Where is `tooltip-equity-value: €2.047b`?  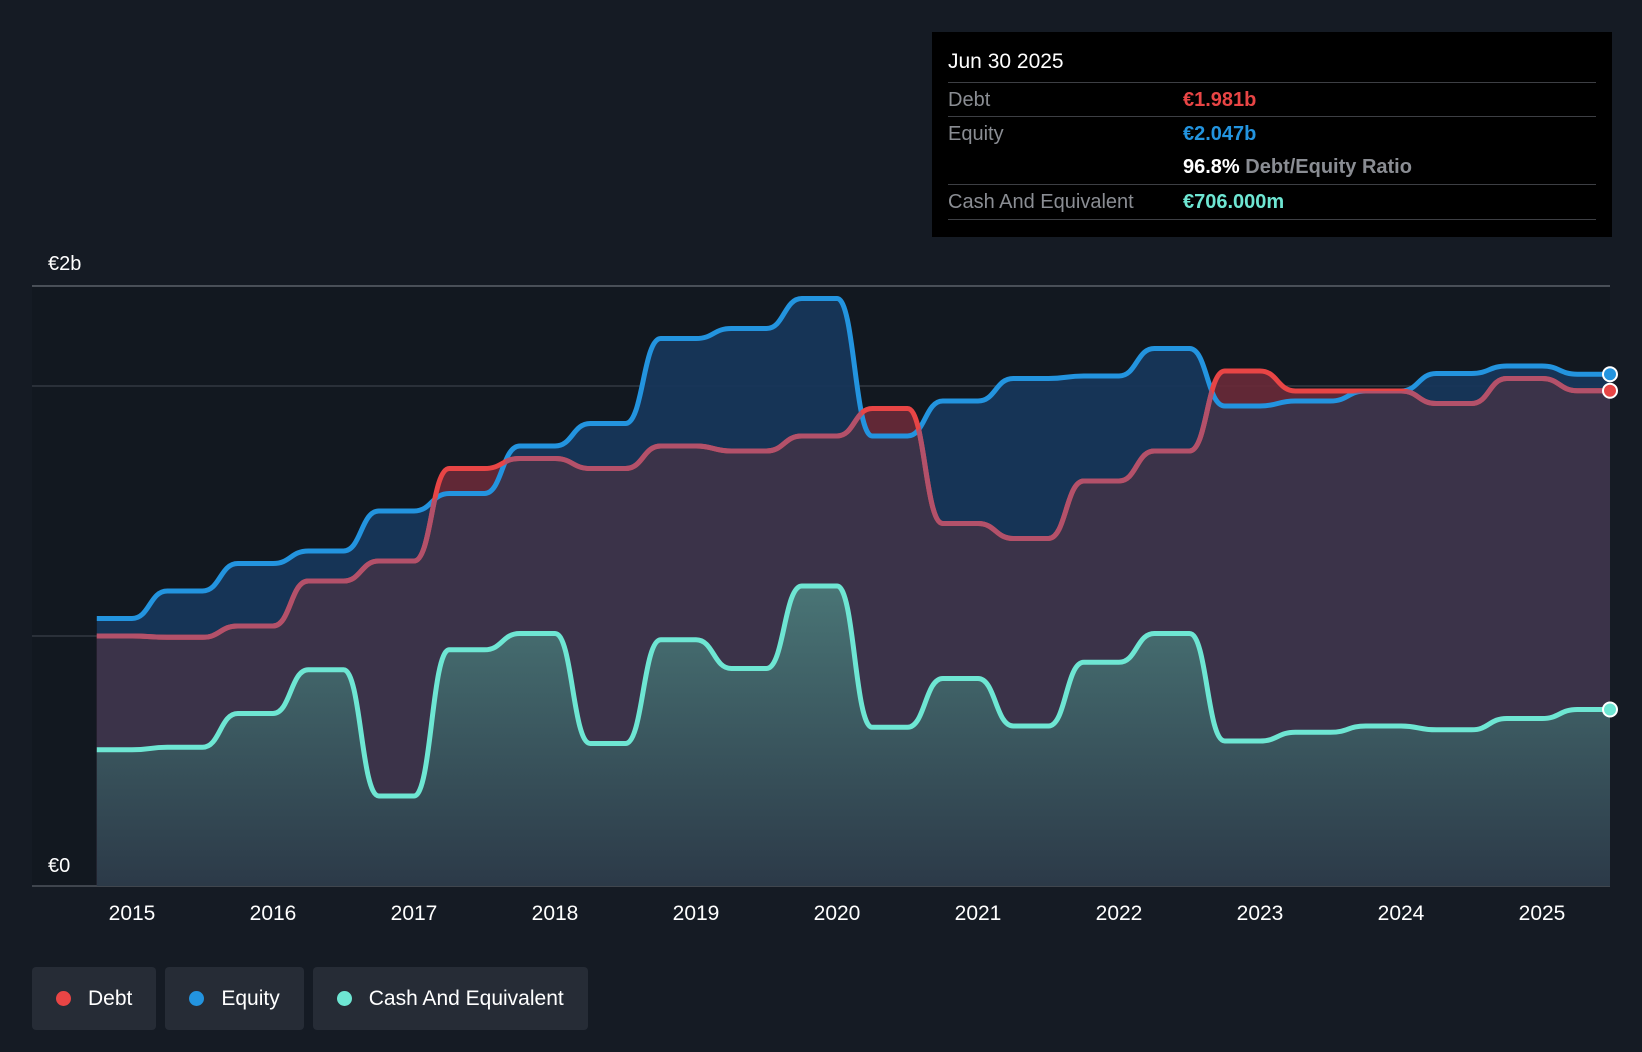
tooltip-equity-value: €2.047b is located at coordinates (1220, 134).